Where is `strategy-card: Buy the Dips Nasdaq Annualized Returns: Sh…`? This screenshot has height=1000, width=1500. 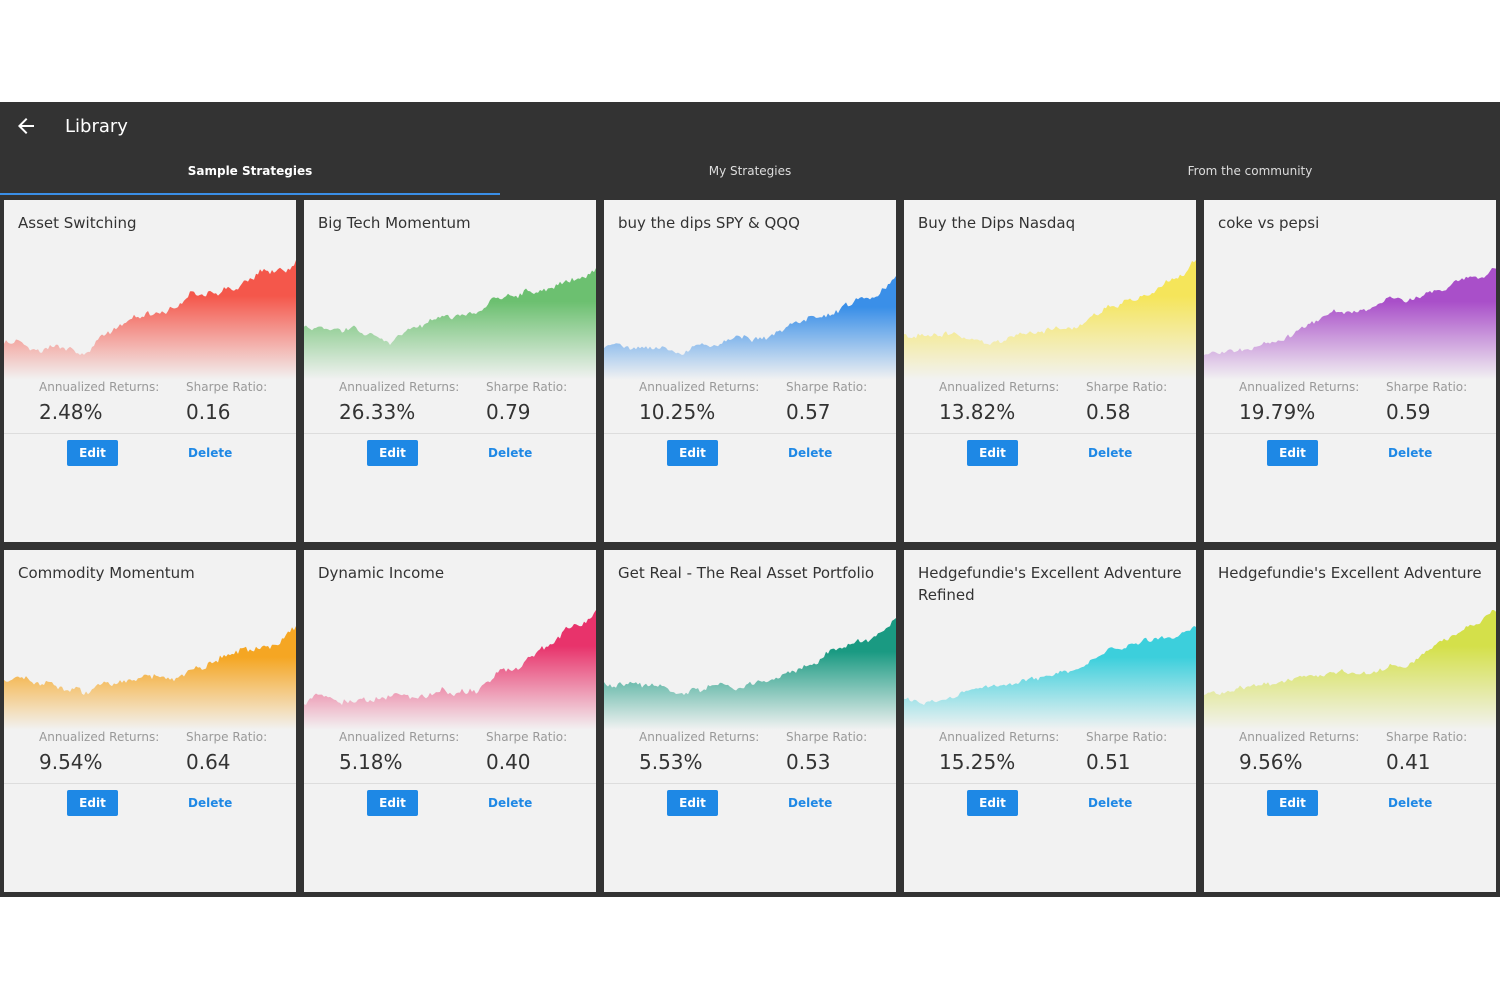 strategy-card: Buy the Dips Nasdaq Annualized Returns: Sh… is located at coordinates (1050, 371).